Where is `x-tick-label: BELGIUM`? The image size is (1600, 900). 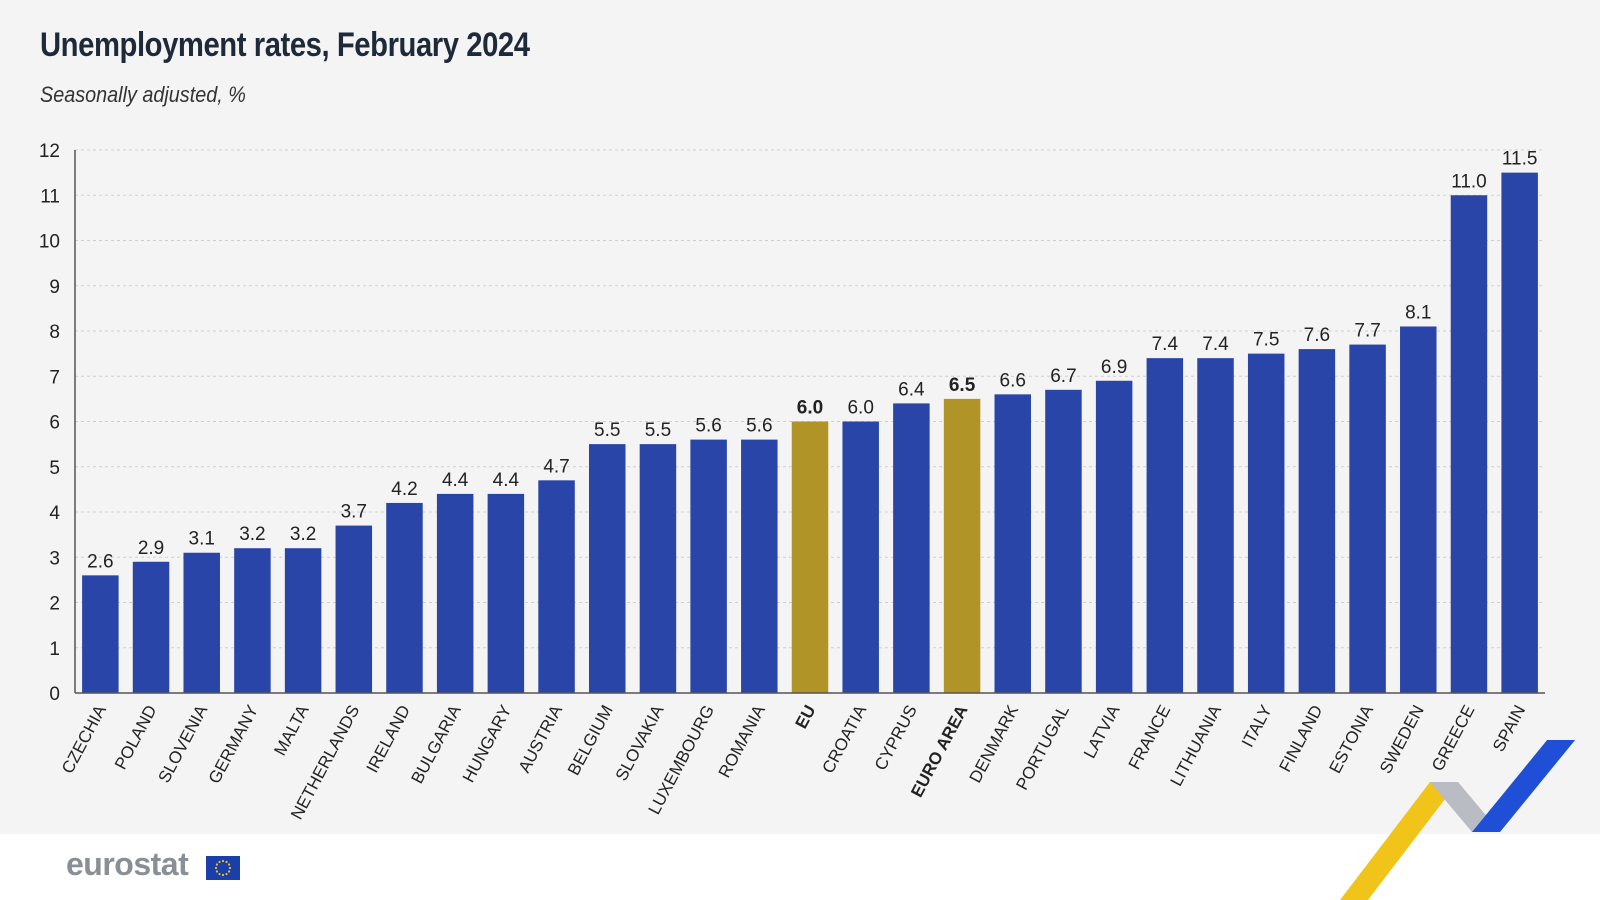
x-tick-label: BELGIUM is located at coordinates (590, 740).